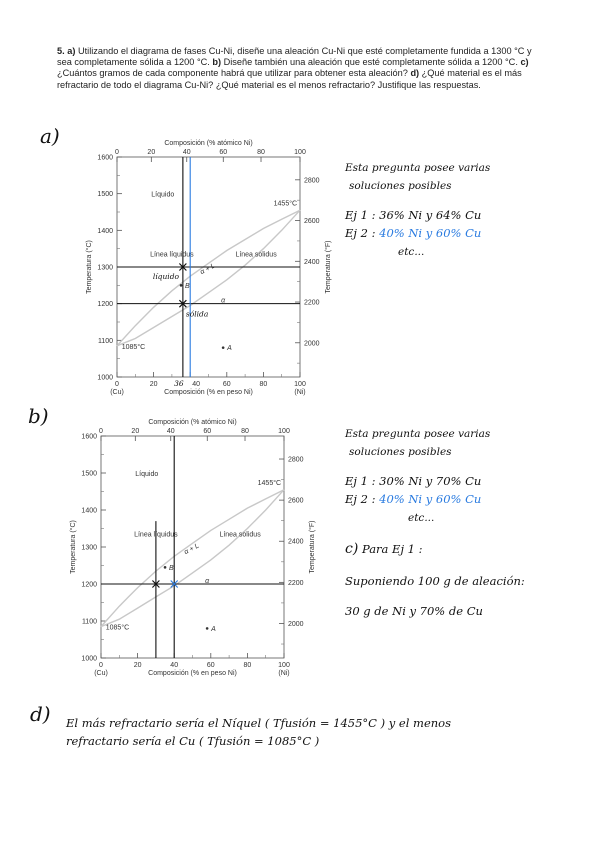 The height and width of the screenshot is (848, 599). I want to click on question-d-marker: d), so click(415, 73).